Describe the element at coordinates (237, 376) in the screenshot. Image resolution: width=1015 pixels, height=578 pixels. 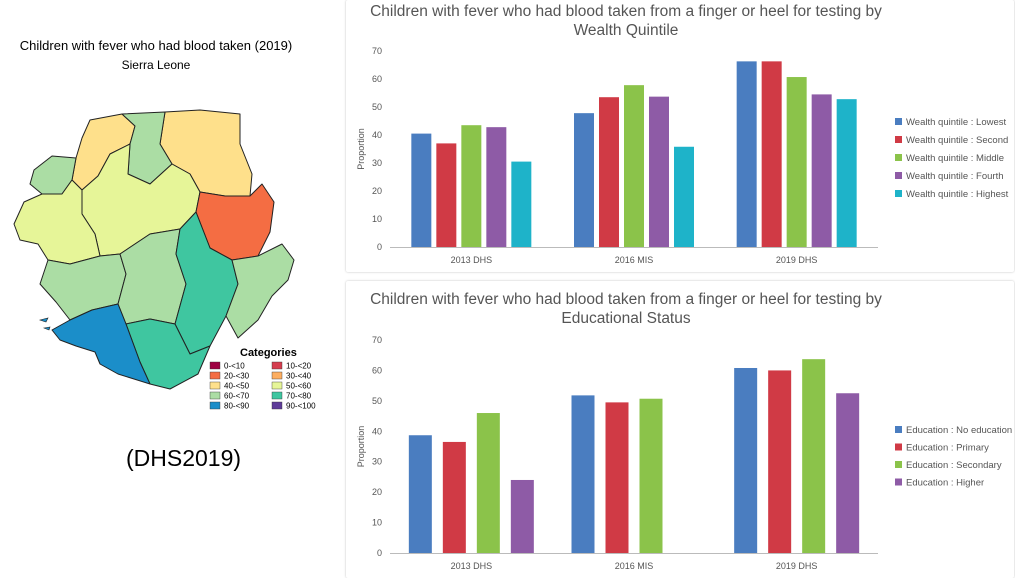
I see `map-legend-label: 20-<30` at that location.